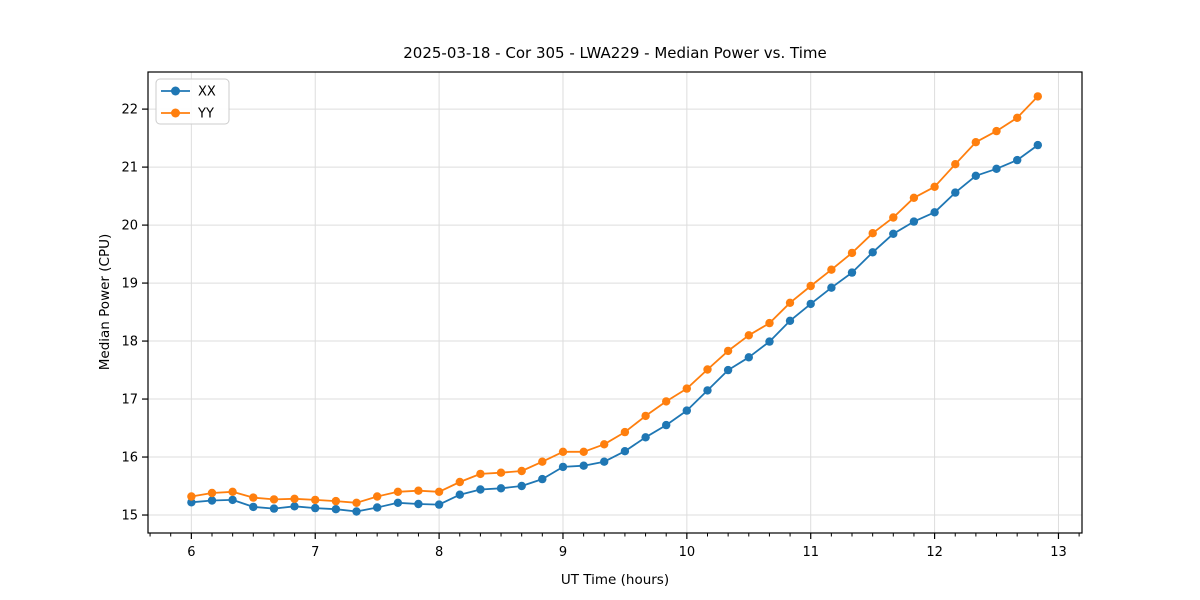 Image resolution: width=1200 pixels, height=600 pixels. What do you see at coordinates (188, 92) in the screenshot?
I see `legend-item-xx: XX` at bounding box center [188, 92].